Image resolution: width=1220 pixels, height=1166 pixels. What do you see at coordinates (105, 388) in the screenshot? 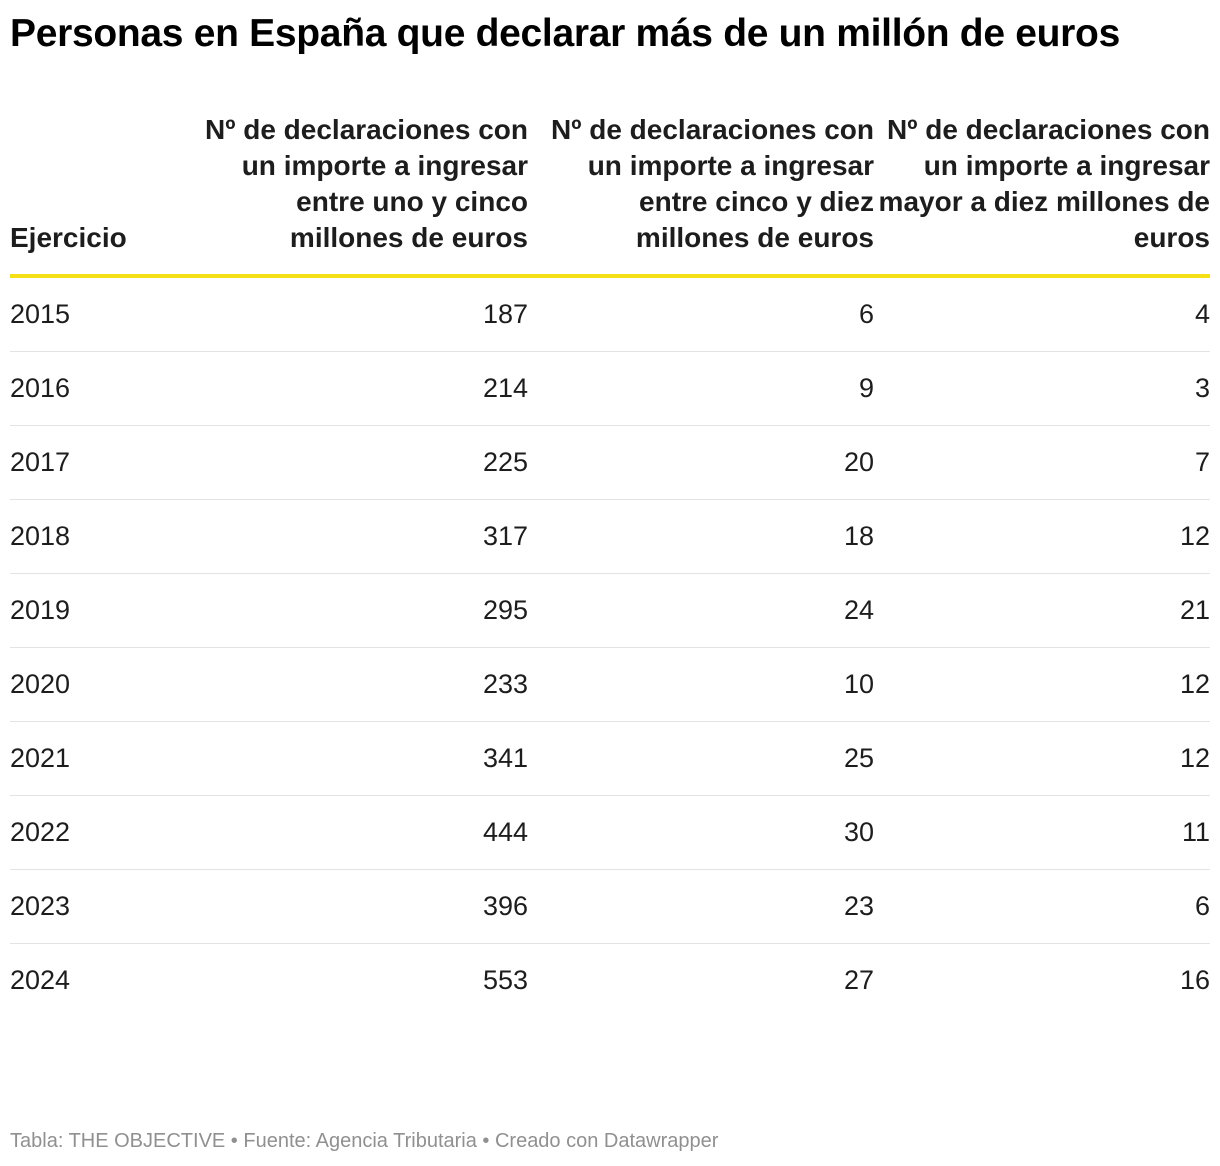
I see `cell-year: 2016` at bounding box center [105, 388].